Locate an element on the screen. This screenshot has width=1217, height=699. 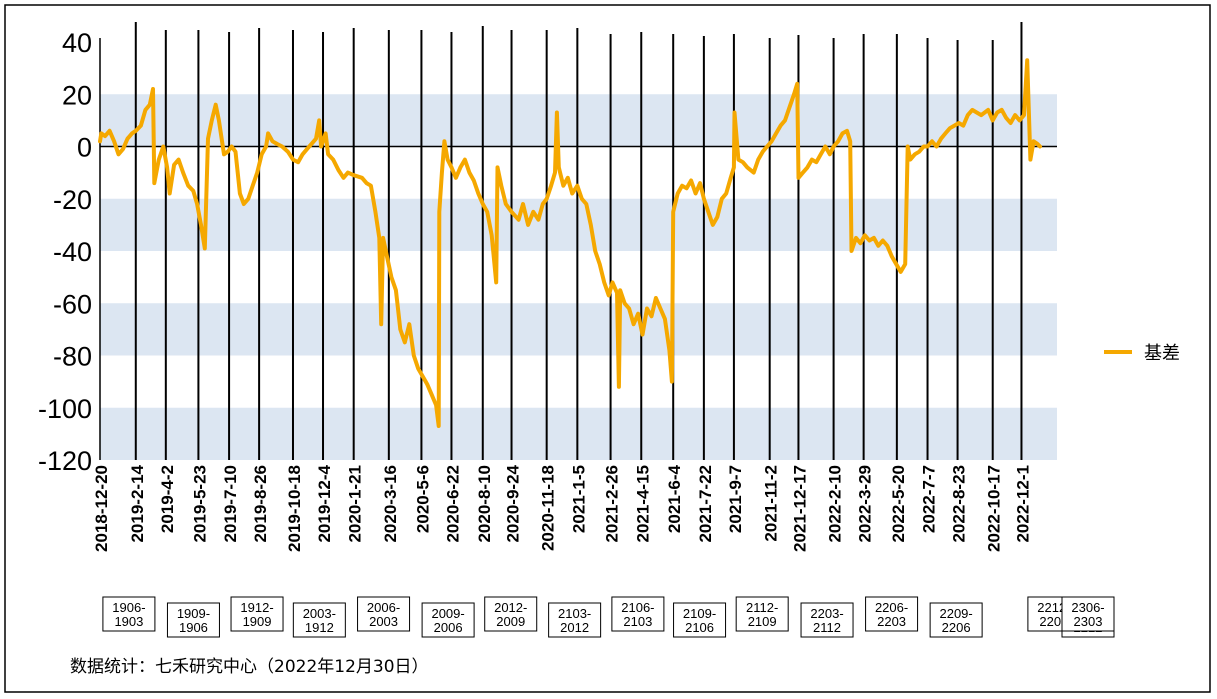
x-tick-label: 2020-3-16 is located at coordinates (390, 504).